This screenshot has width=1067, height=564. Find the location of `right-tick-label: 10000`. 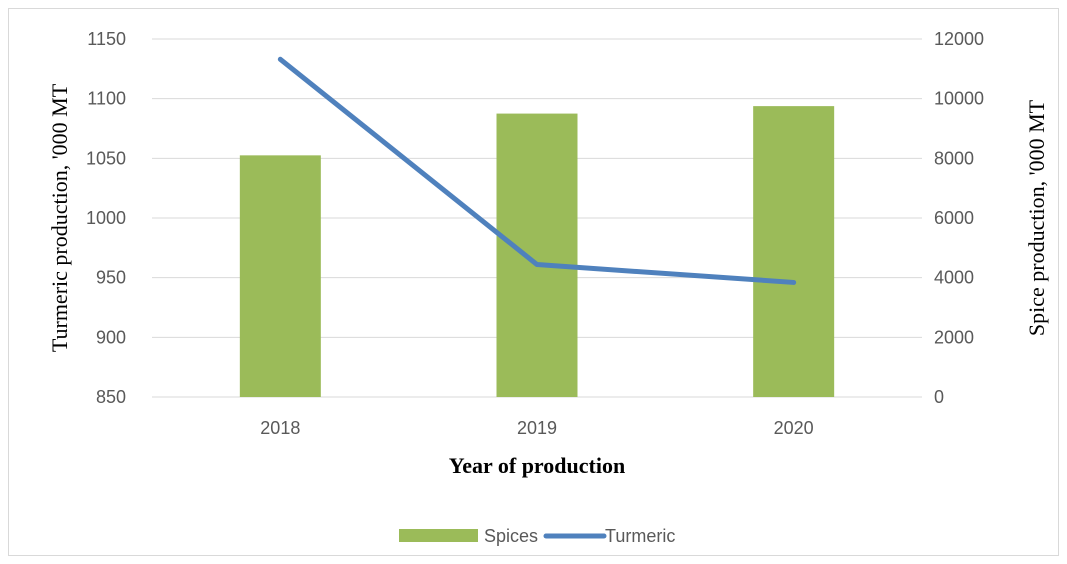

right-tick-label: 10000 is located at coordinates (959, 99).